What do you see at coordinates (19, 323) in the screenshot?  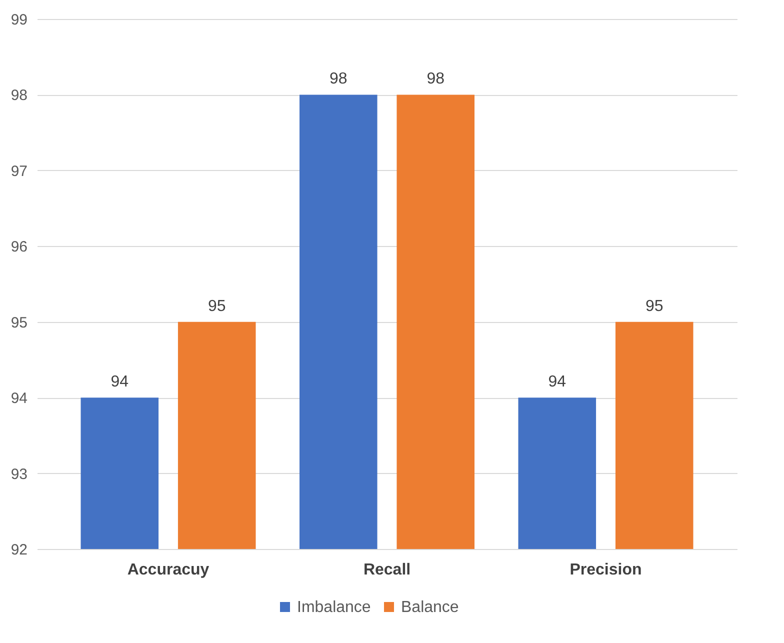 I see `y-tick-label: 95` at bounding box center [19, 323].